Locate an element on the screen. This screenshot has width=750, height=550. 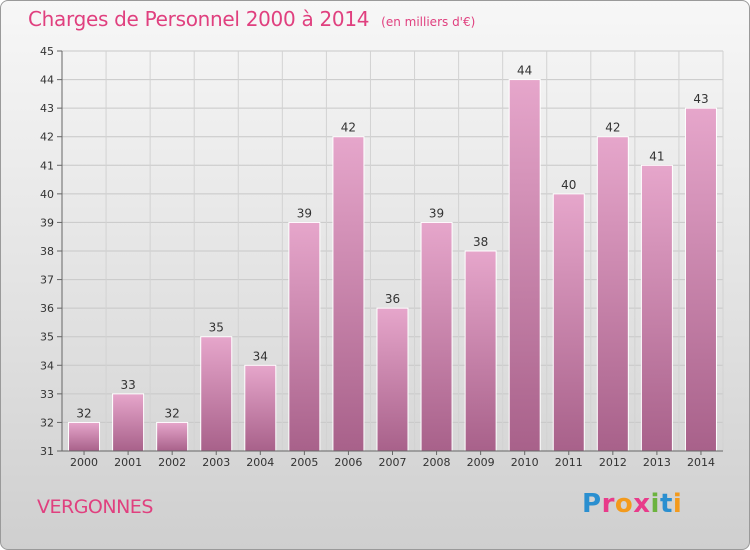
x-tick-label: 2002 is located at coordinates (172, 462).